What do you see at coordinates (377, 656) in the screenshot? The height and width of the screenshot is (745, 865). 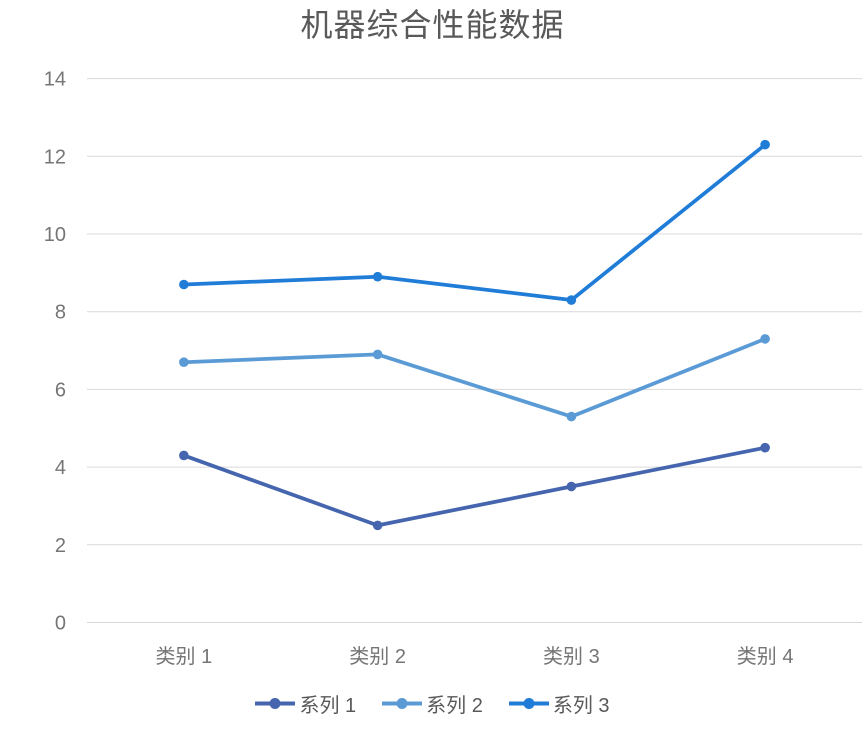 I see `x-axis-label: 类别 2` at bounding box center [377, 656].